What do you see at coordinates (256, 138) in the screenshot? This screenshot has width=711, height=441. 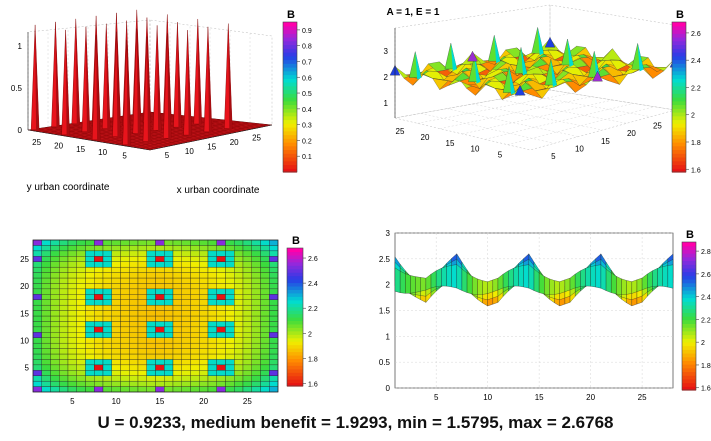 I see `p1-x-tick-label: 25` at bounding box center [256, 138].